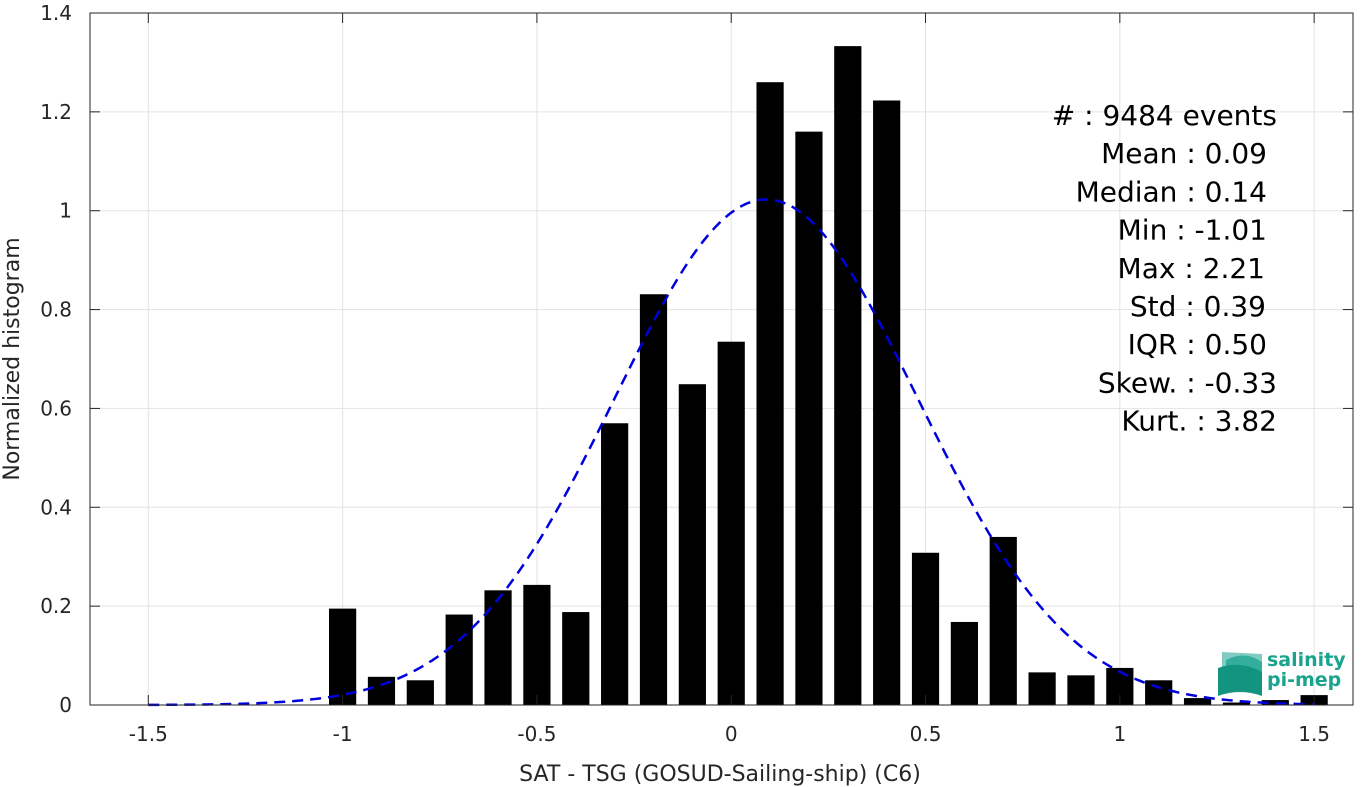 Image resolution: width=1367 pixels, height=787 pixels. What do you see at coordinates (1314, 734) in the screenshot?
I see `x-tick-label: 1.5` at bounding box center [1314, 734].